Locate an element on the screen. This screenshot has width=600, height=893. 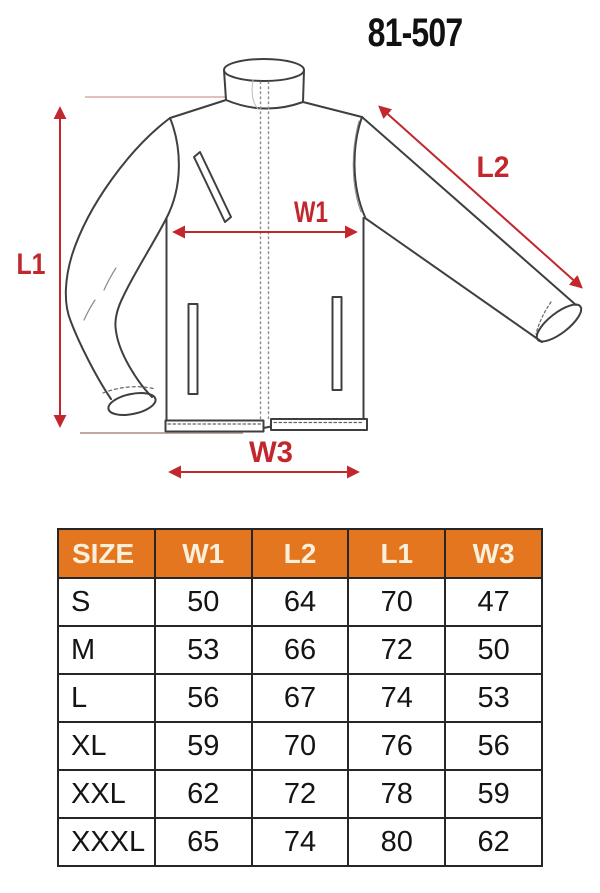
reference-lines is located at coordinates (161, 265).